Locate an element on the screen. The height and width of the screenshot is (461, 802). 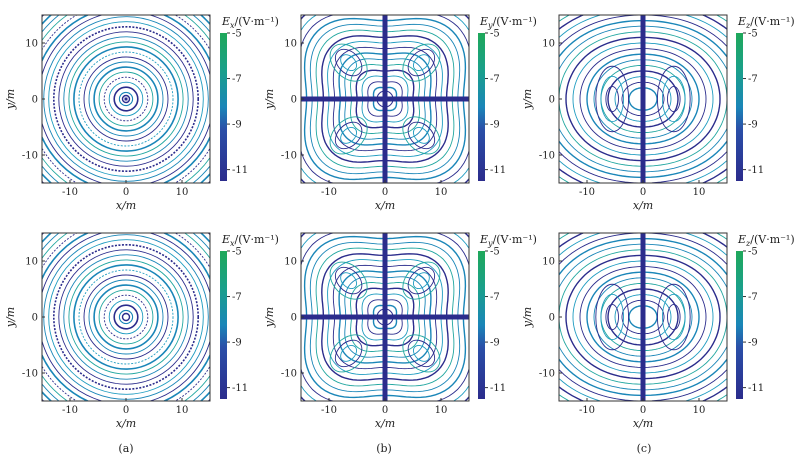
caption-c: (c) is located at coordinates (644, 448).